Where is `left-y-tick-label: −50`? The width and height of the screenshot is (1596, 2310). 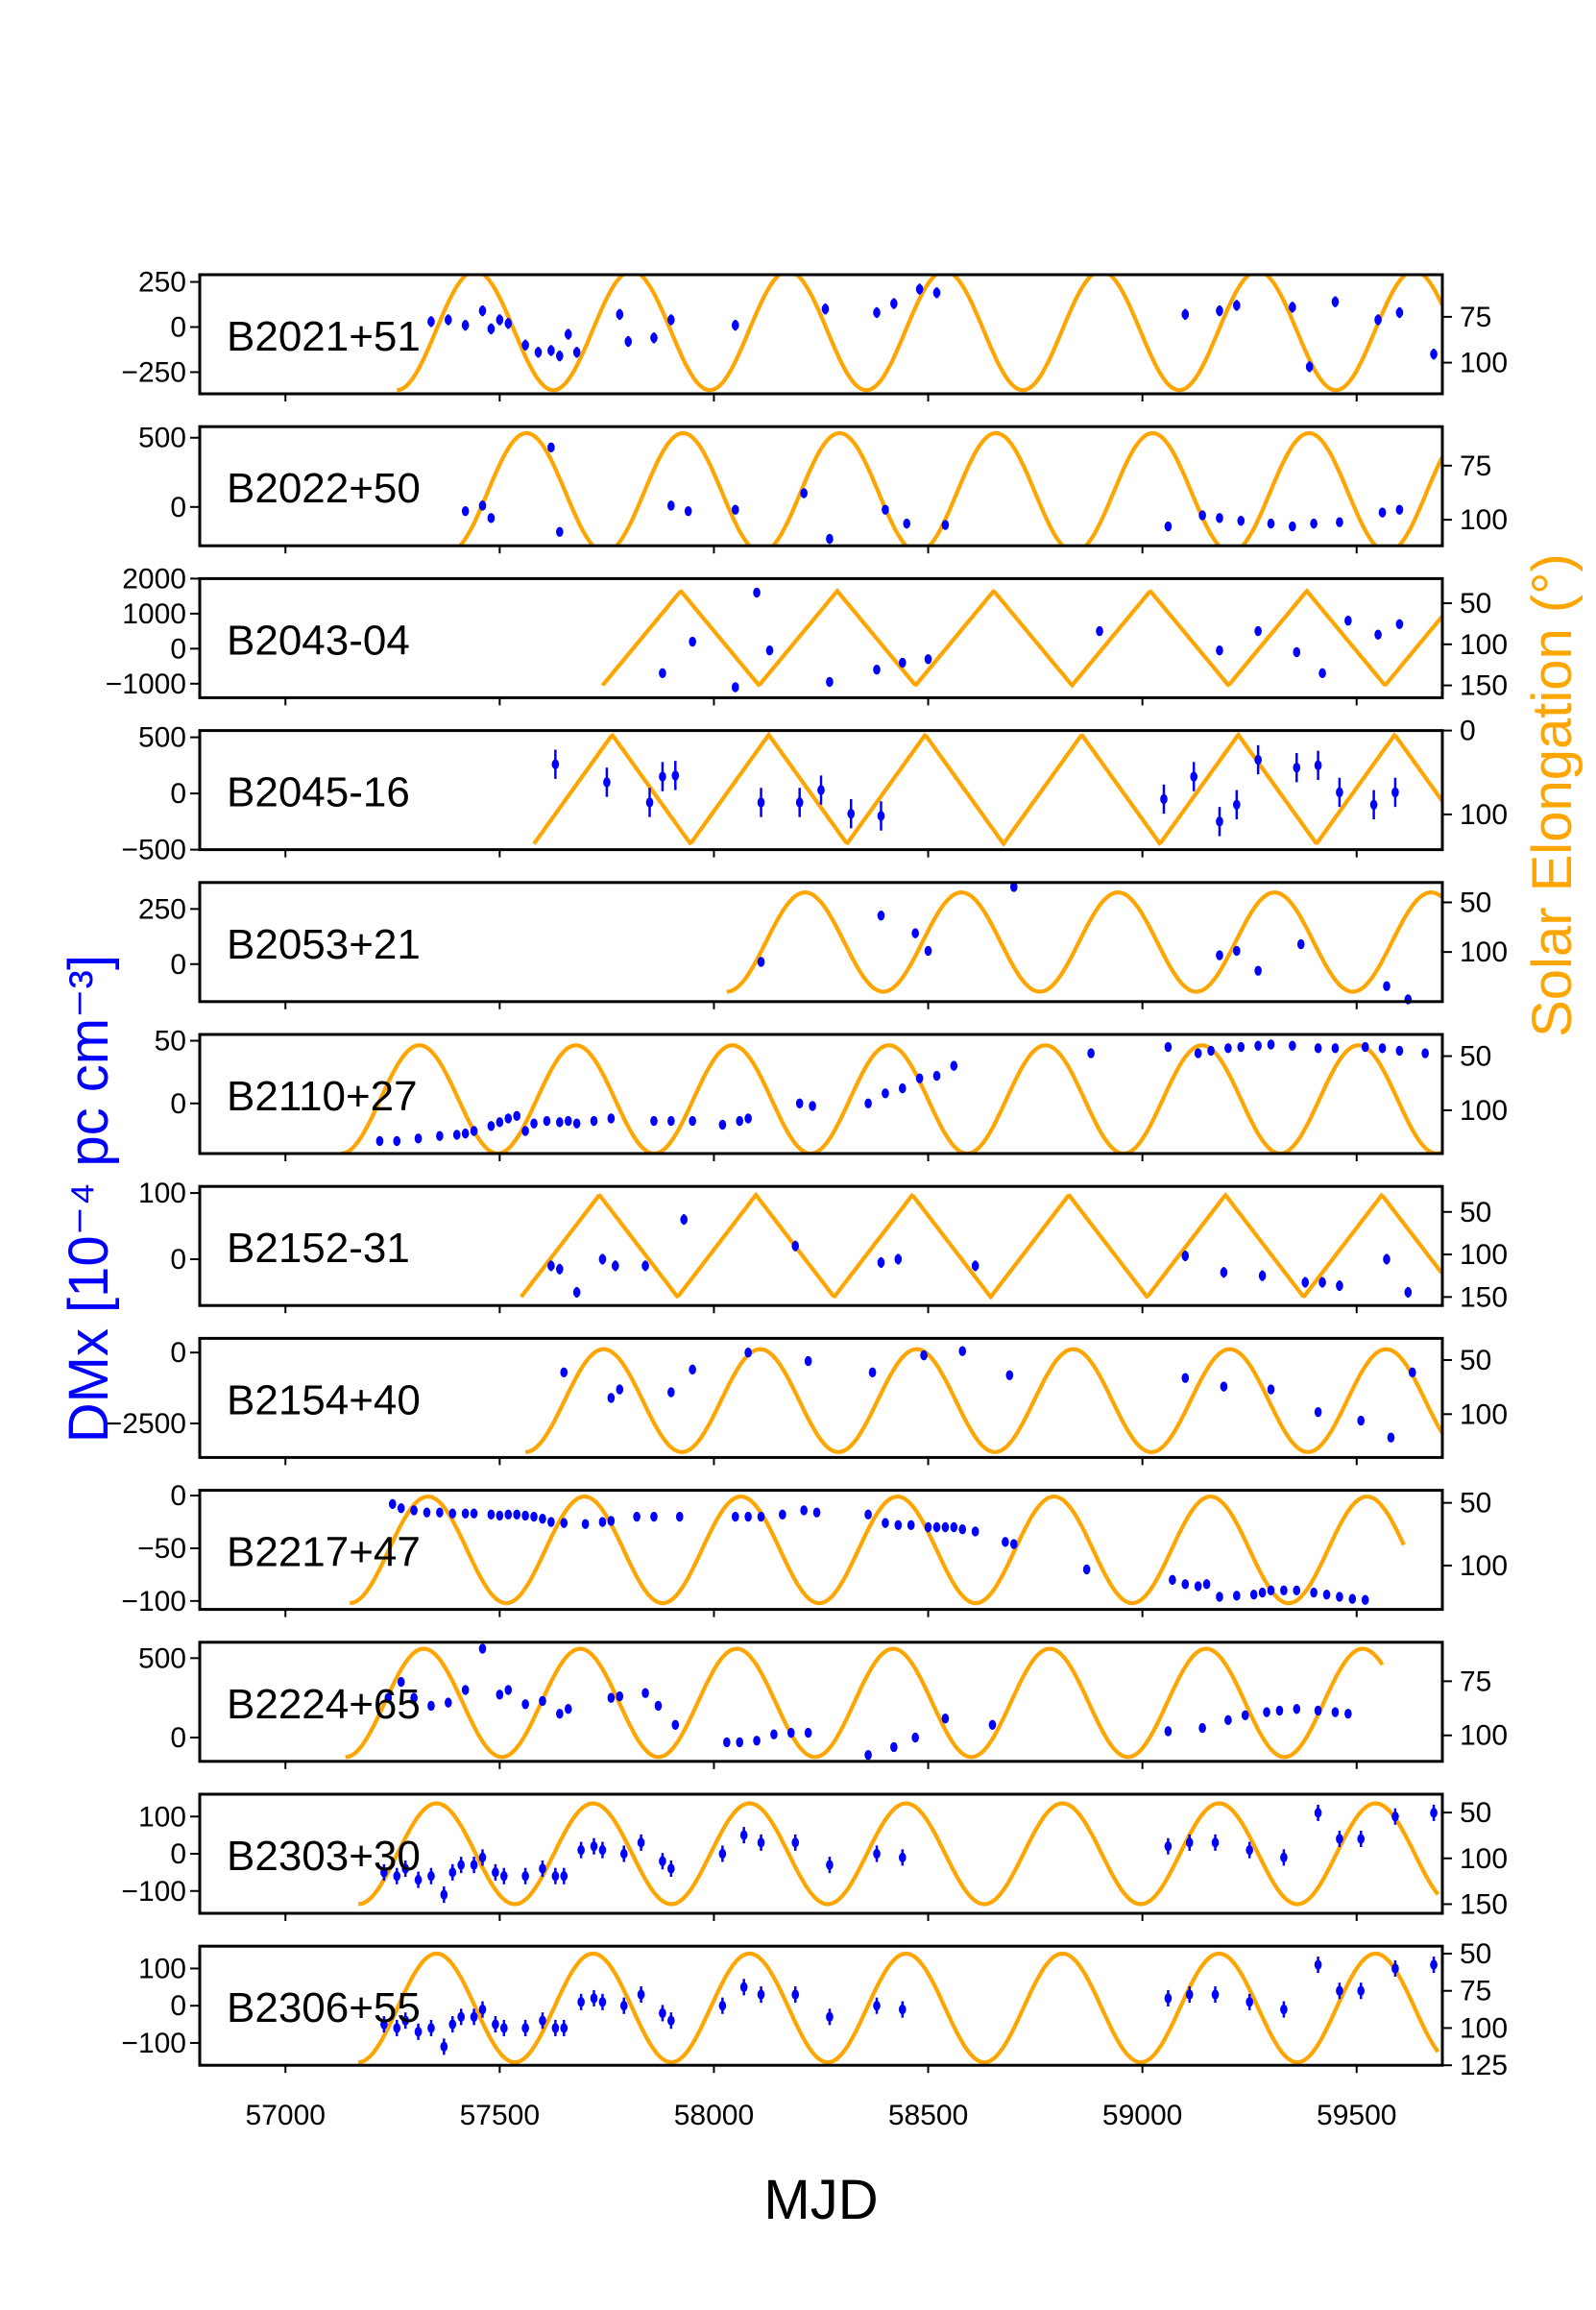
left-y-tick-label: −50 is located at coordinates (161, 1549).